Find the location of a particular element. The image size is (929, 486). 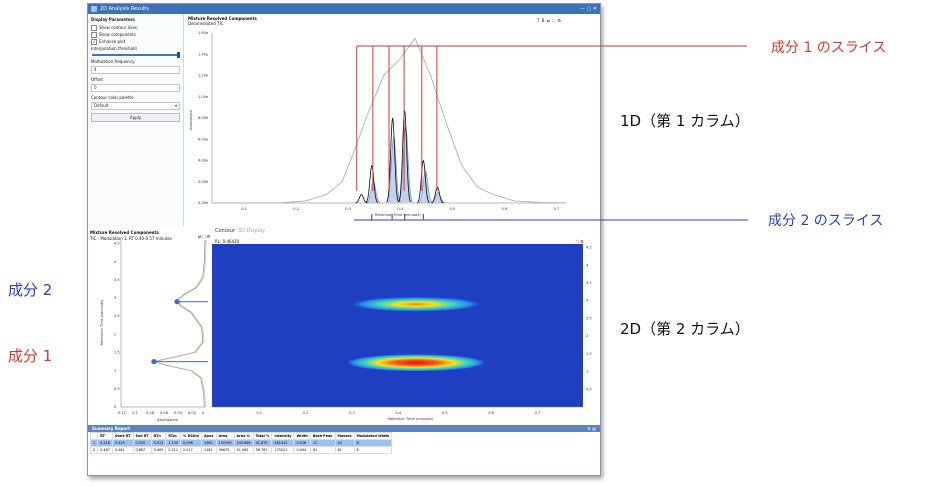

top-chart-toolbar: T B ⇄ ⛶ ⚙ is located at coordinates (549, 20).